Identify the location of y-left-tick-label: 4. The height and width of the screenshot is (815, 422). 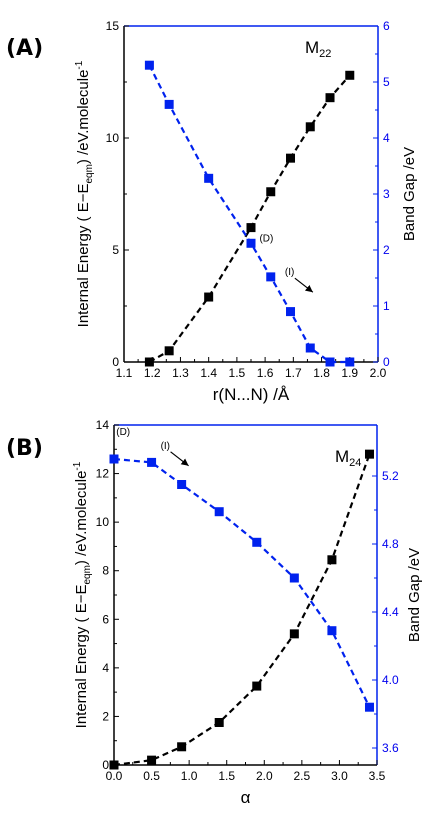
(105, 668).